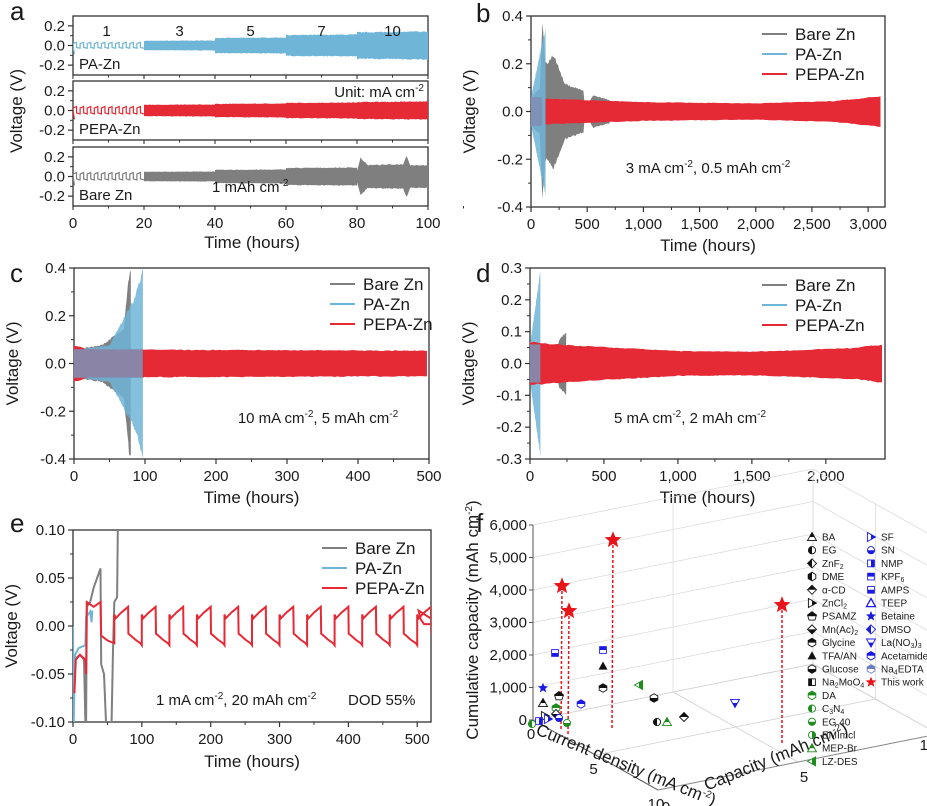 Image resolution: width=927 pixels, height=806 pixels. Describe the element at coordinates (896, 643) in the screenshot. I see `legend-label-part: La(NO` at that location.